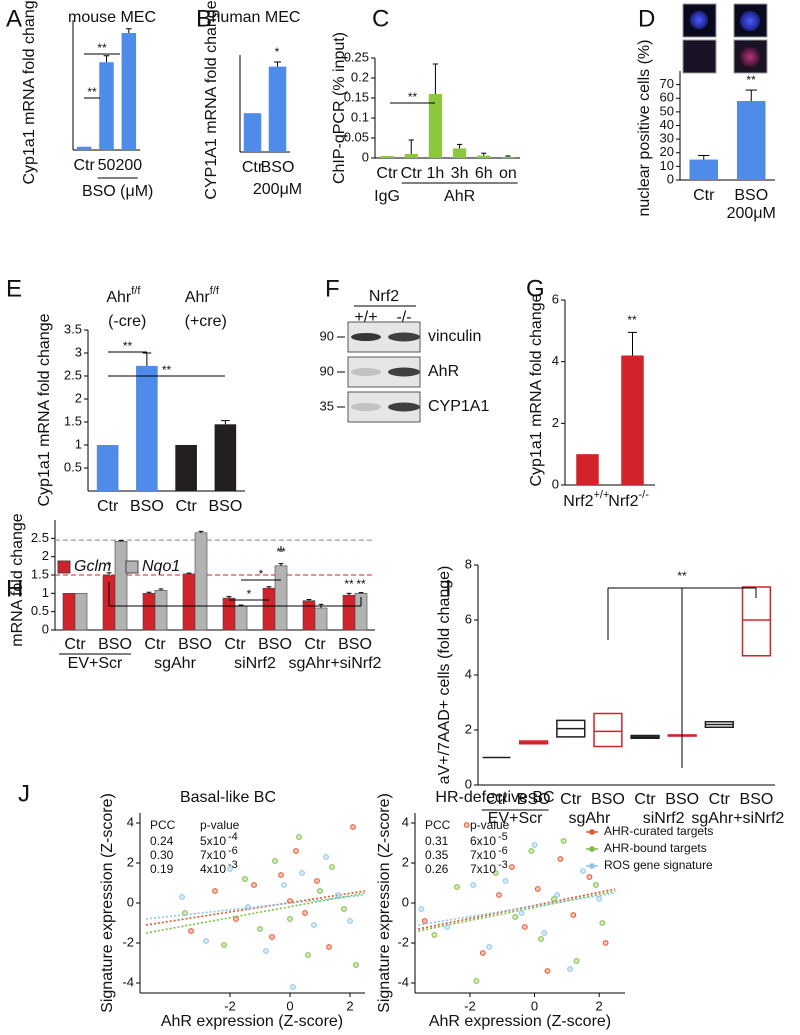 The image size is (800, 1035). I want to click on x-tick-label: 0, so click(534, 1005).